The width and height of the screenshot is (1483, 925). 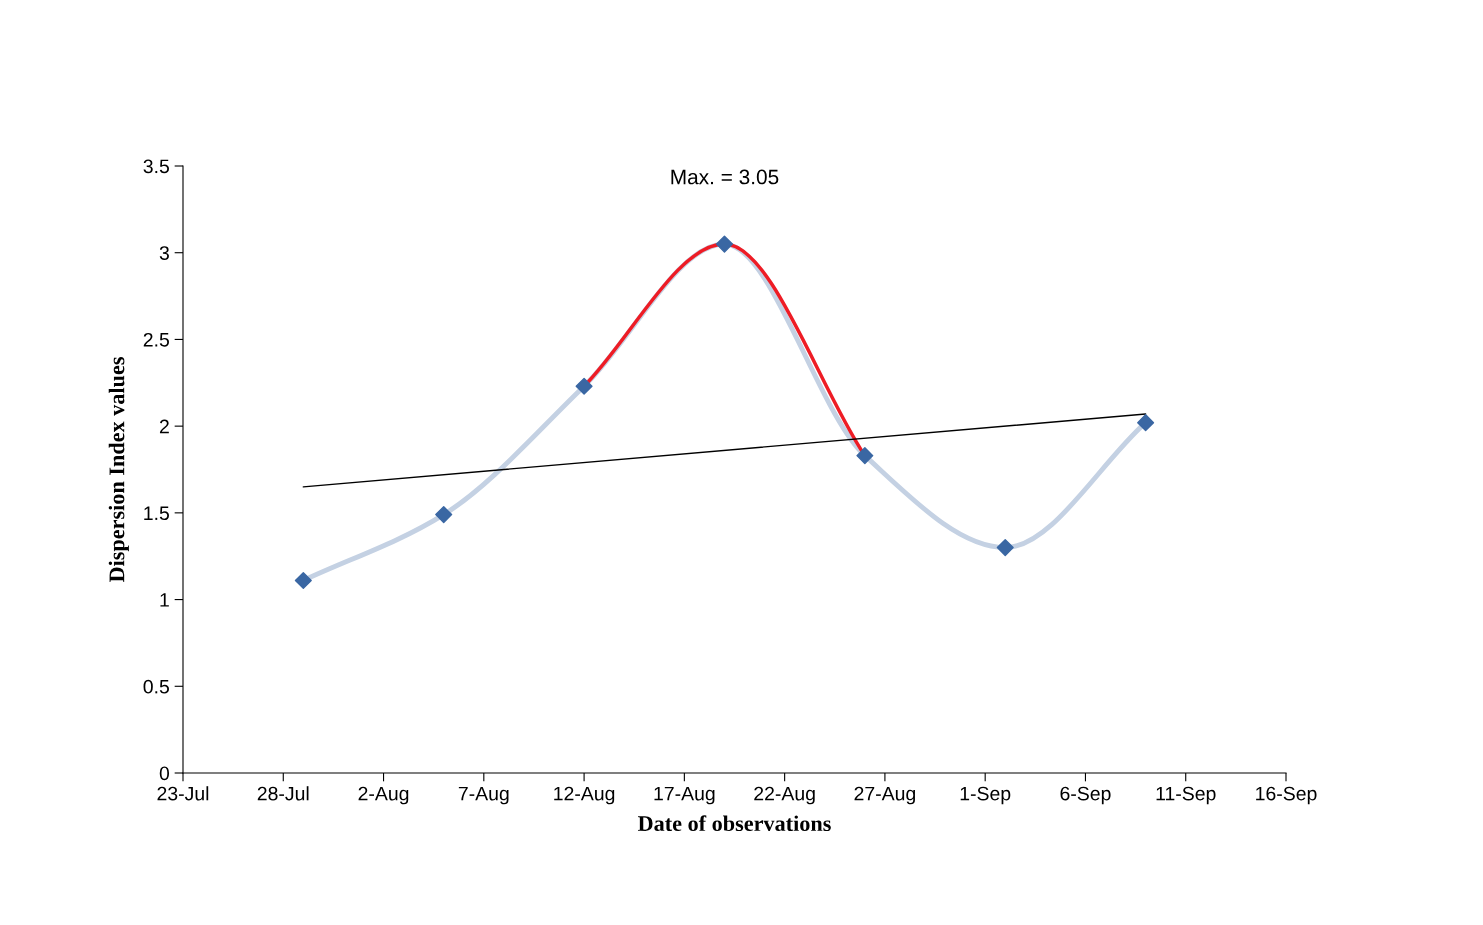 What do you see at coordinates (734, 823) in the screenshot?
I see `x-axis-title: Date of observations` at bounding box center [734, 823].